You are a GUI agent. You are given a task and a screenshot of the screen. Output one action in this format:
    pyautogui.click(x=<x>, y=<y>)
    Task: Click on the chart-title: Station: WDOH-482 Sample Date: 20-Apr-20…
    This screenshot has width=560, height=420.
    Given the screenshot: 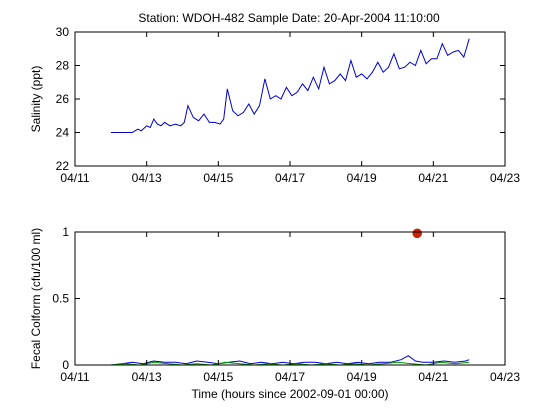 What is the action you would take?
    pyautogui.click(x=289, y=18)
    